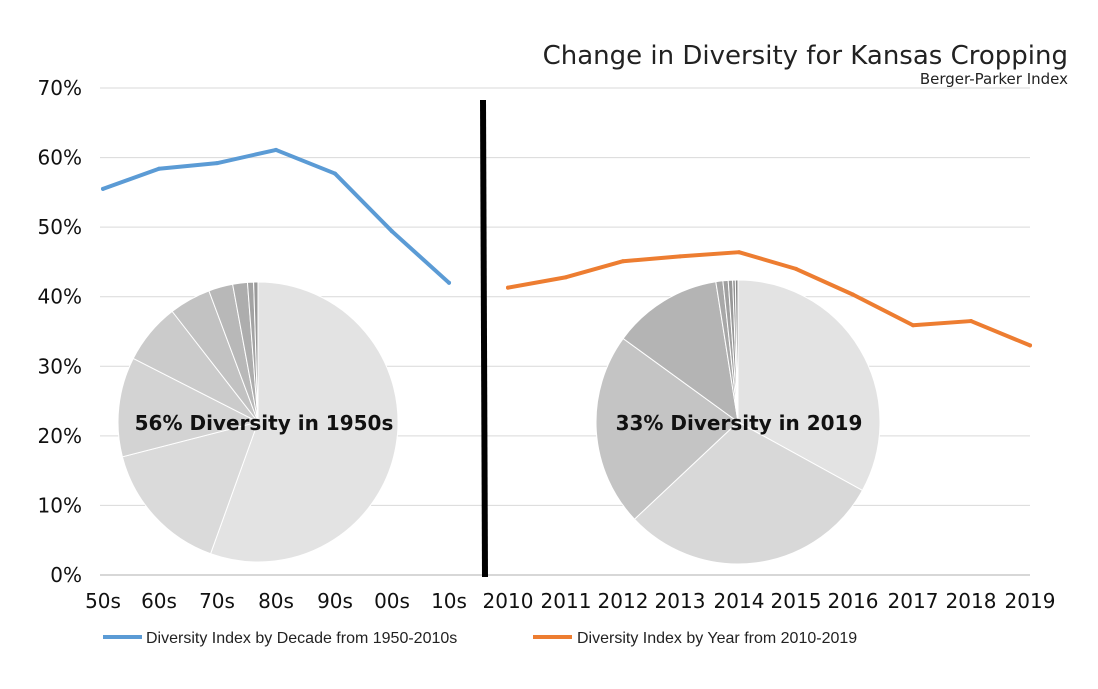 The width and height of the screenshot is (1098, 689). I want to click on x-tick-label: 2010, so click(508, 601).